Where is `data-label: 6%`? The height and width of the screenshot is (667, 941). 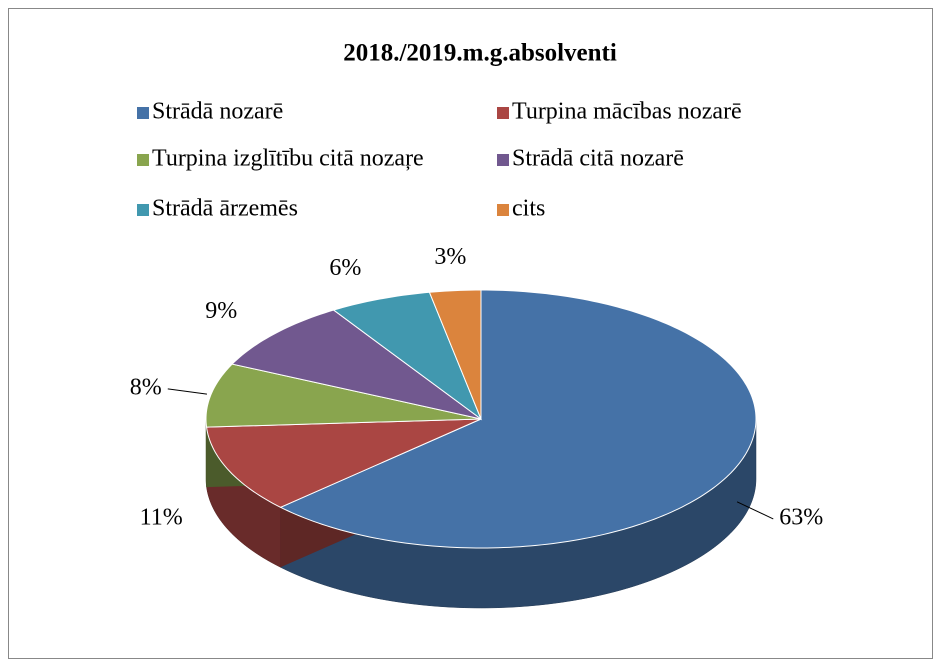 data-label: 6% is located at coordinates (345, 268).